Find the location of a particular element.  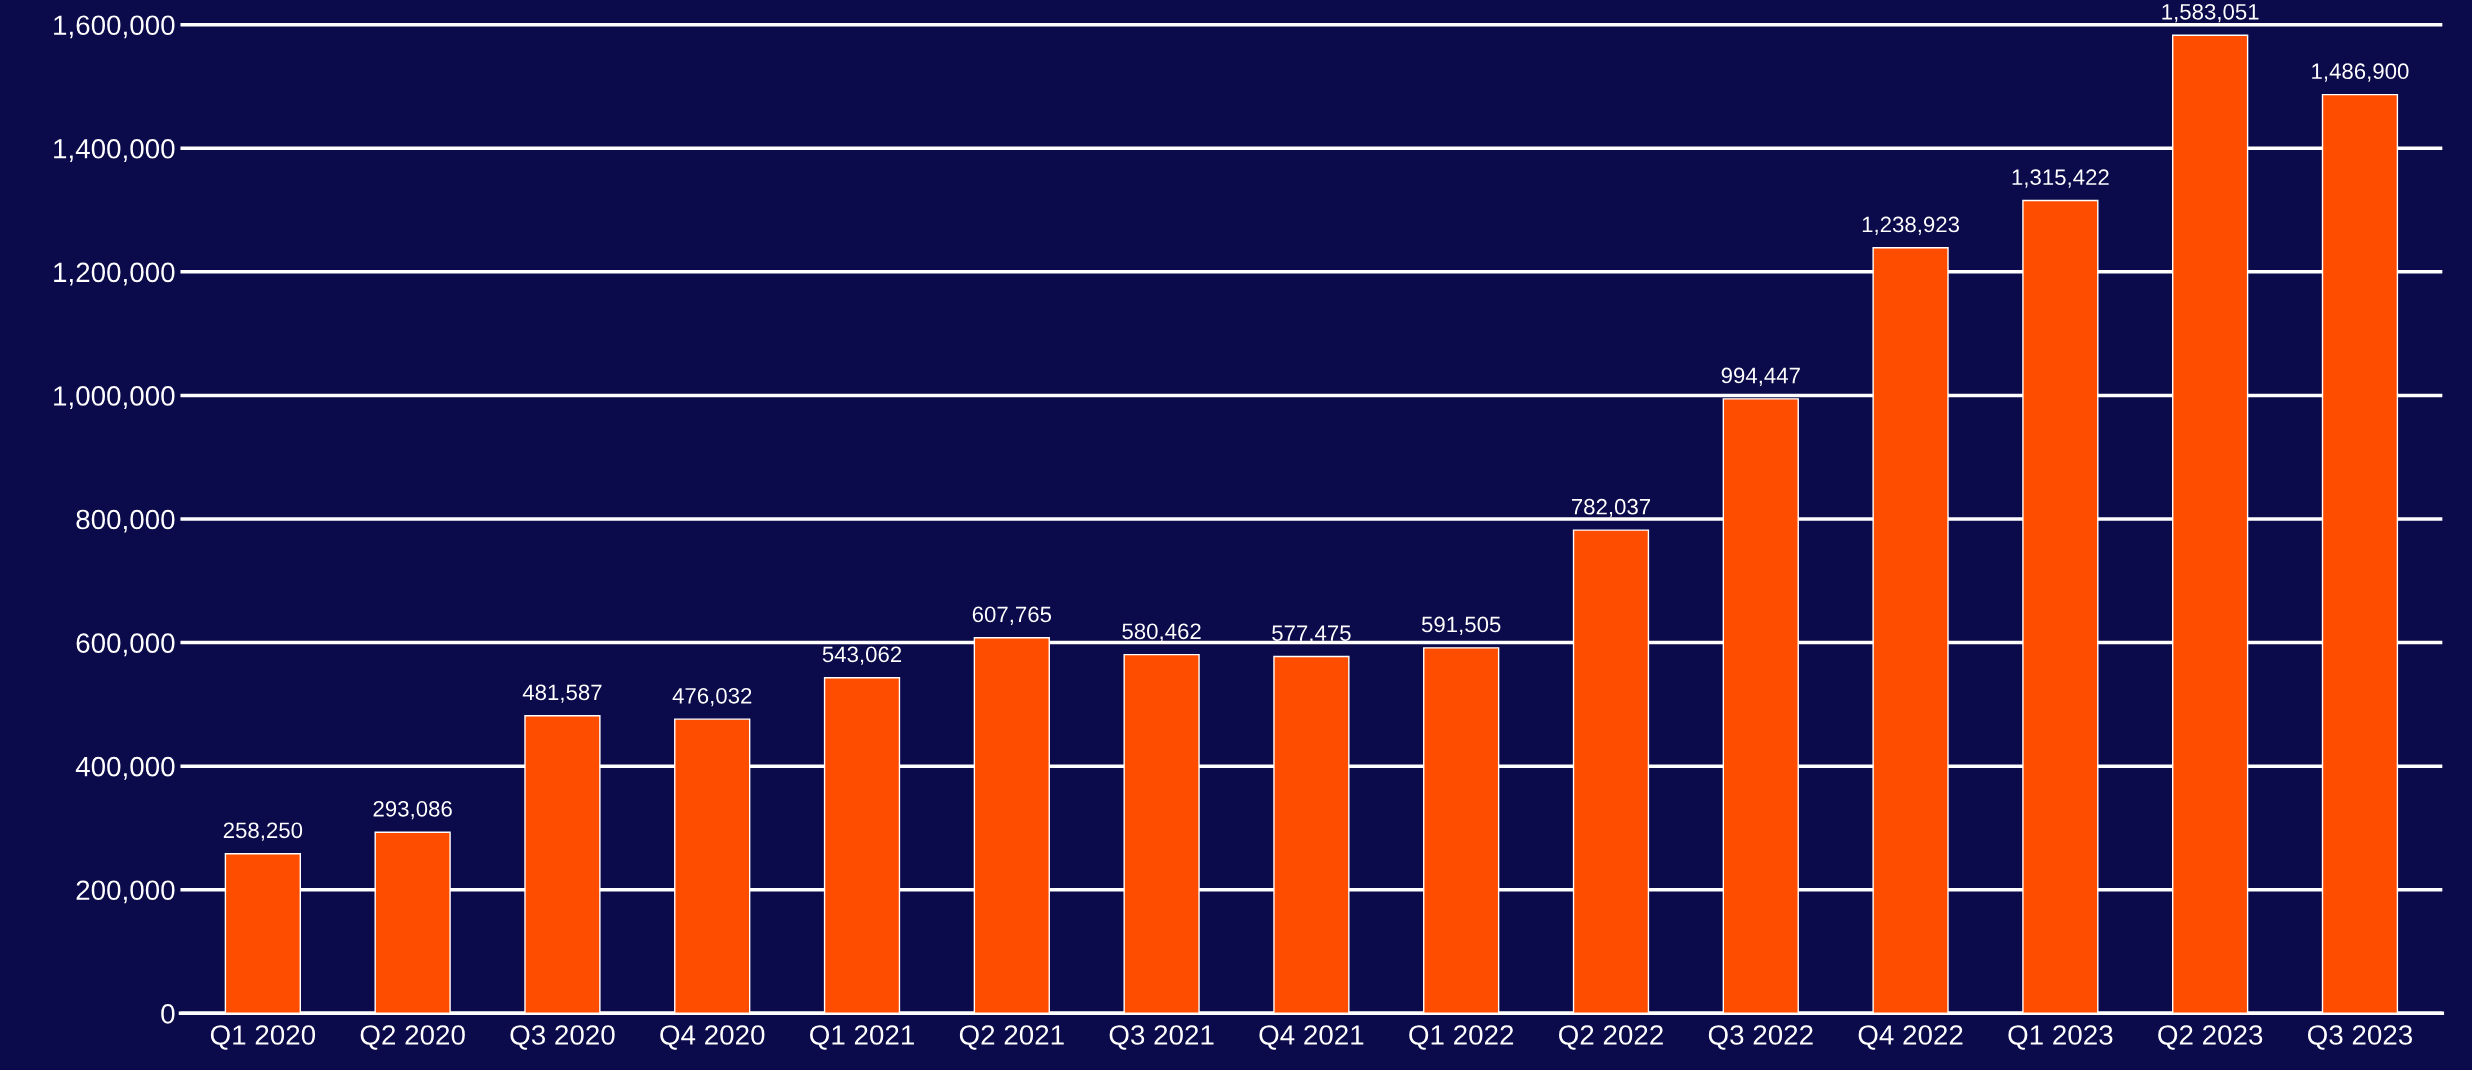

y-tick-label: 200,000 is located at coordinates (125, 892).